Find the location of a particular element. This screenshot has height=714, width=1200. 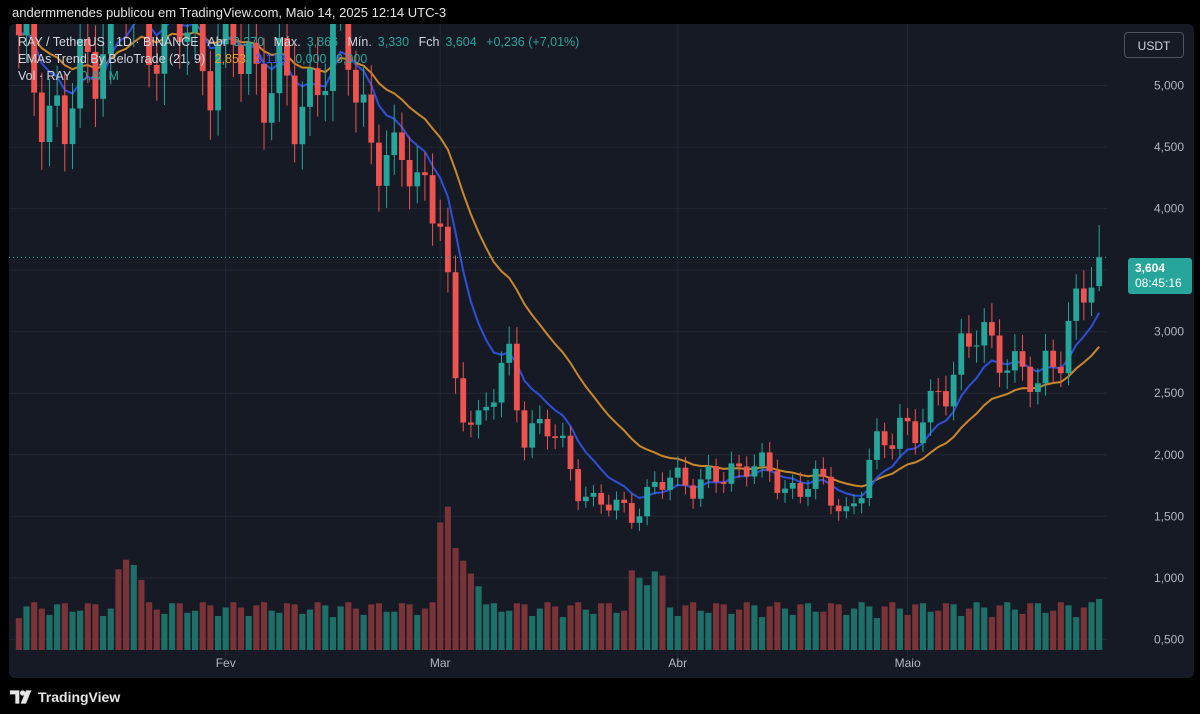

y-tick-label: 4,000 is located at coordinates (1169, 209).